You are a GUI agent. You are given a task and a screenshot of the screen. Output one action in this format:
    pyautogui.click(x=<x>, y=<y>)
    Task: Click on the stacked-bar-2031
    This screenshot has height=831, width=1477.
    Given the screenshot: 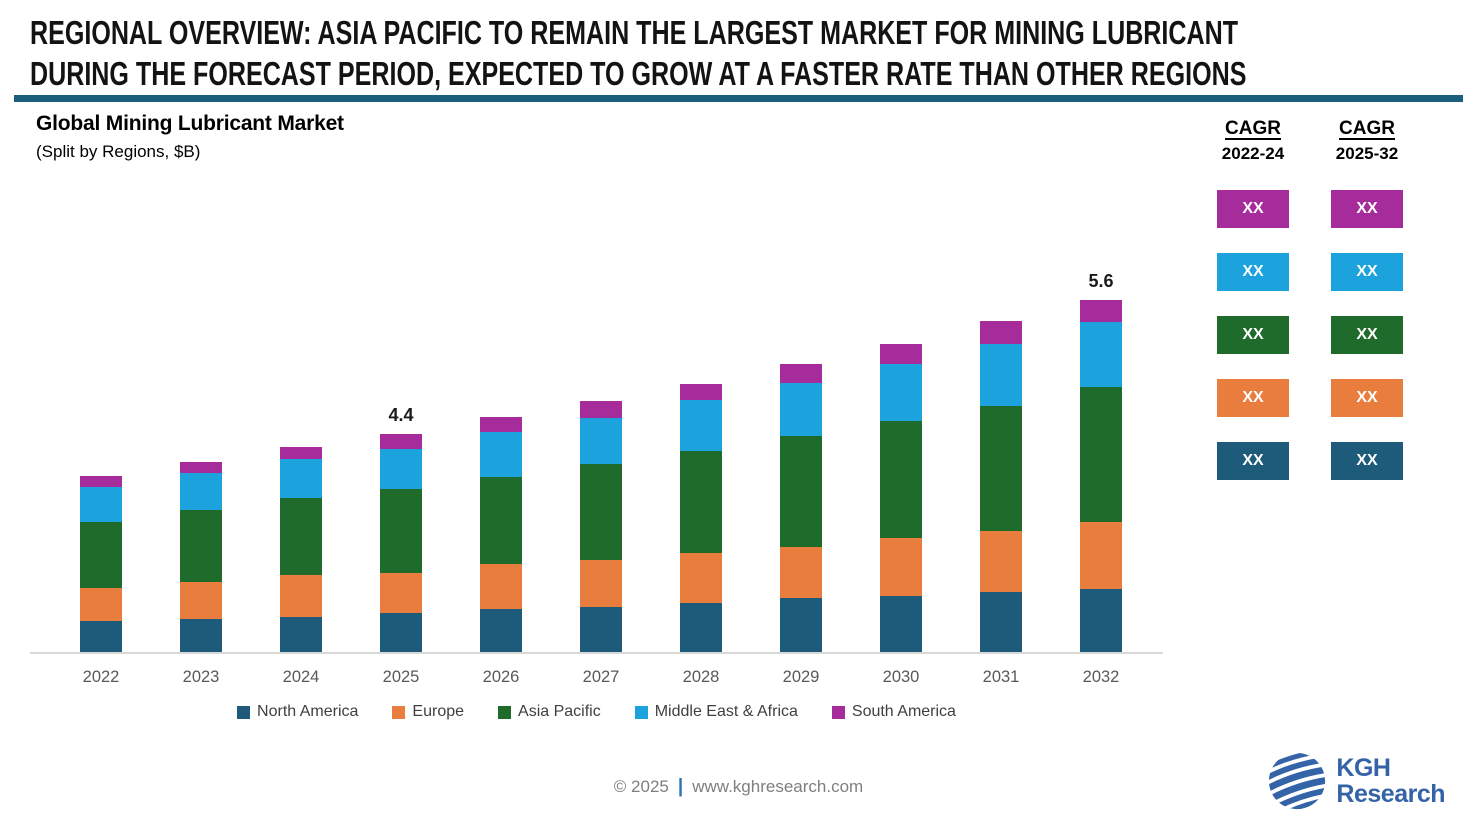 What is the action you would take?
    pyautogui.click(x=1001, y=487)
    